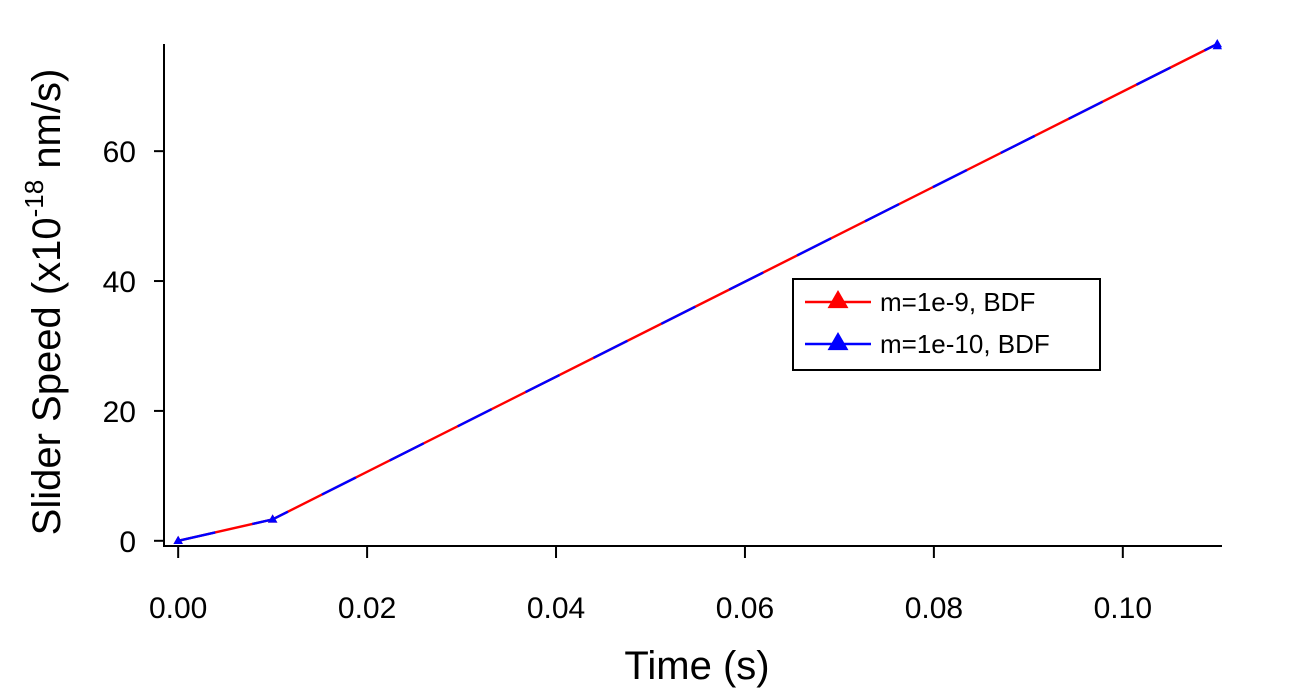 The image size is (1316, 690). I want to click on legend-box, so click(946, 324).